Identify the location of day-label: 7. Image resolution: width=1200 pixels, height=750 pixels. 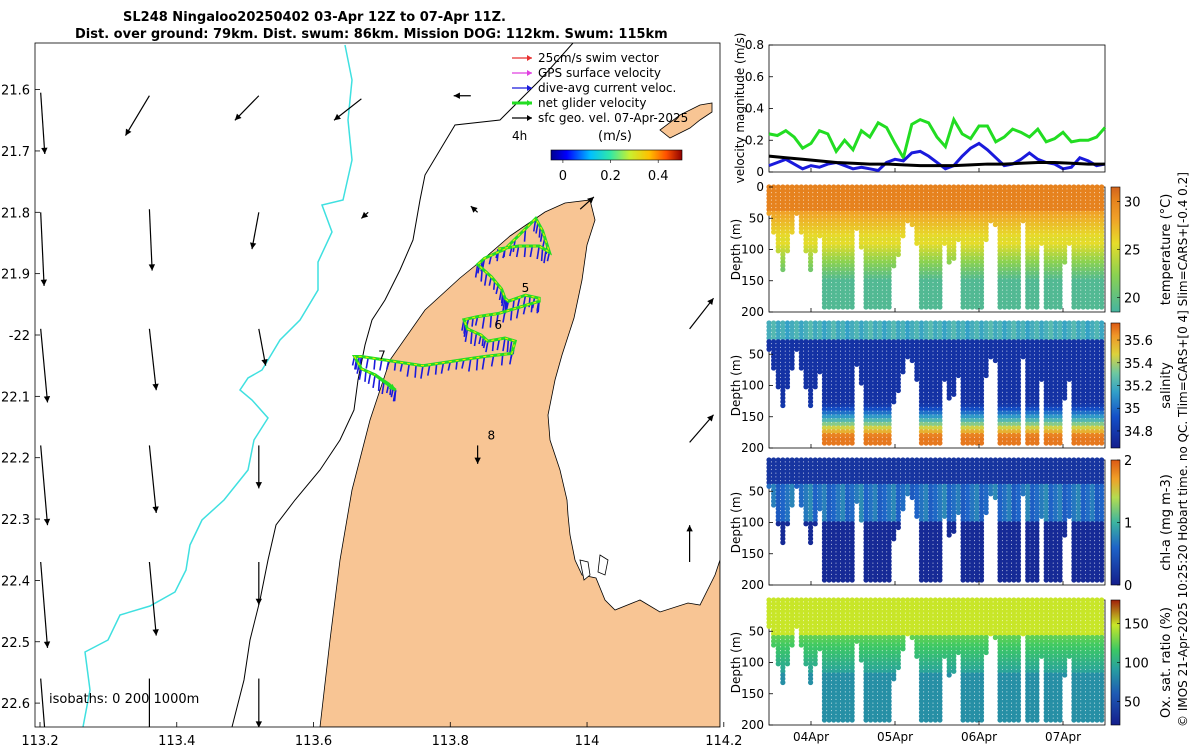
(382, 356).